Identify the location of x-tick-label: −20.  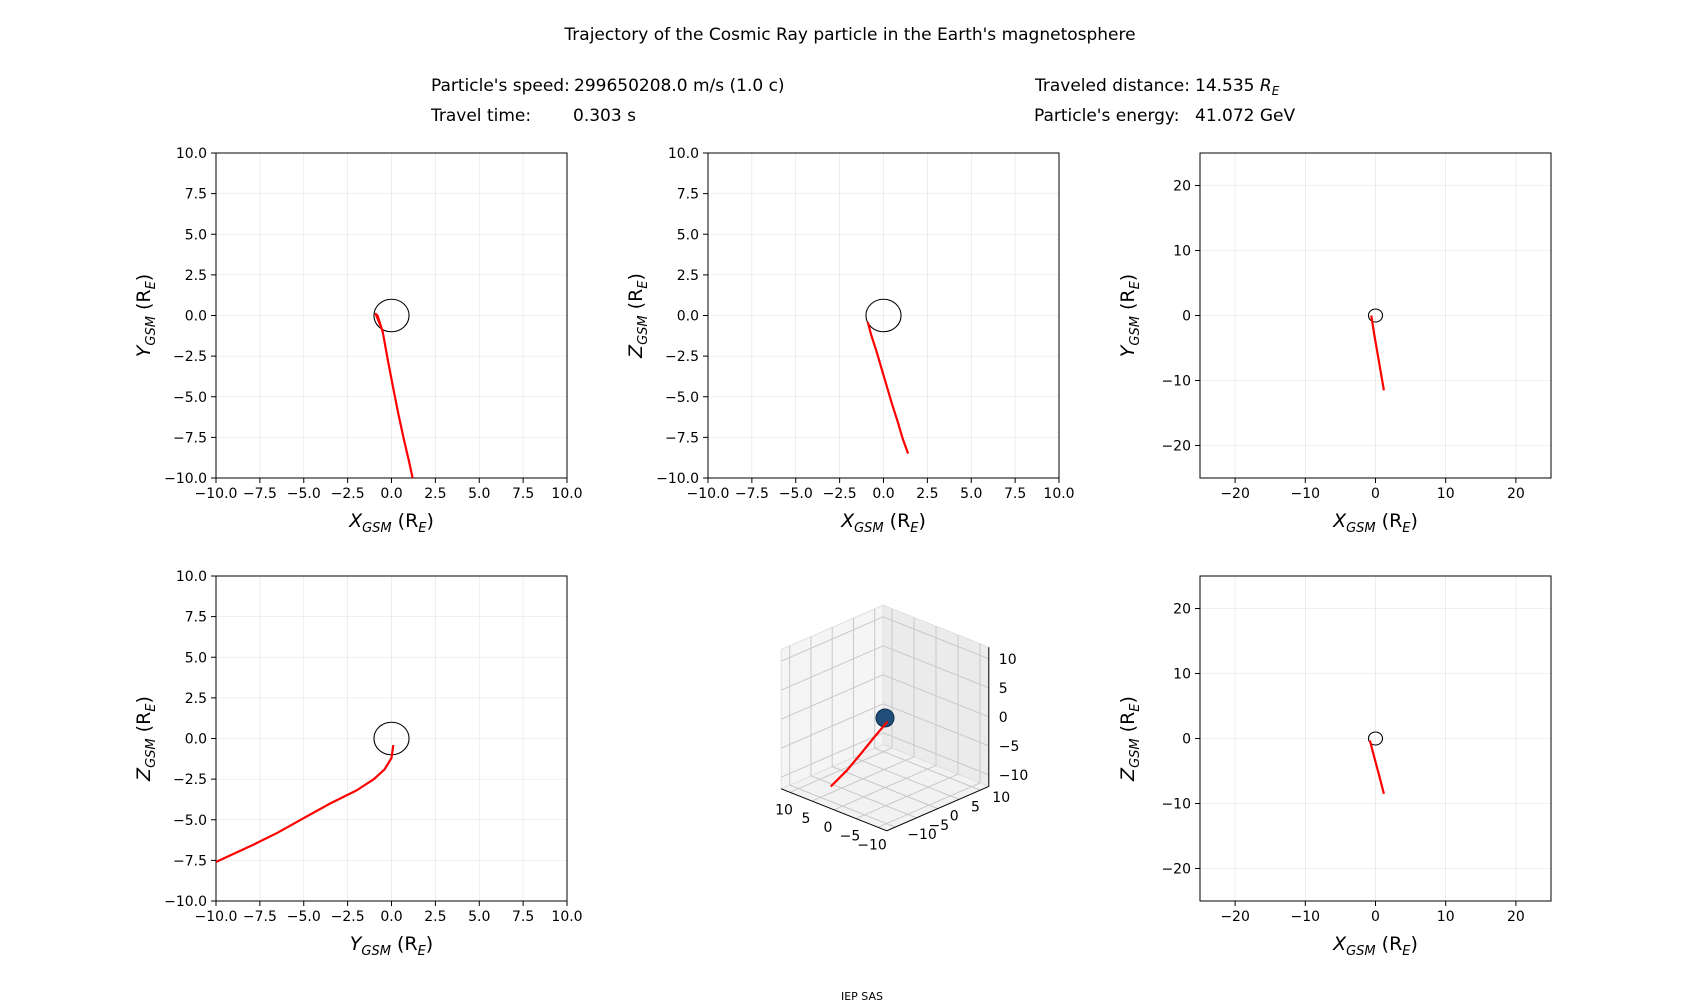
(1235, 917).